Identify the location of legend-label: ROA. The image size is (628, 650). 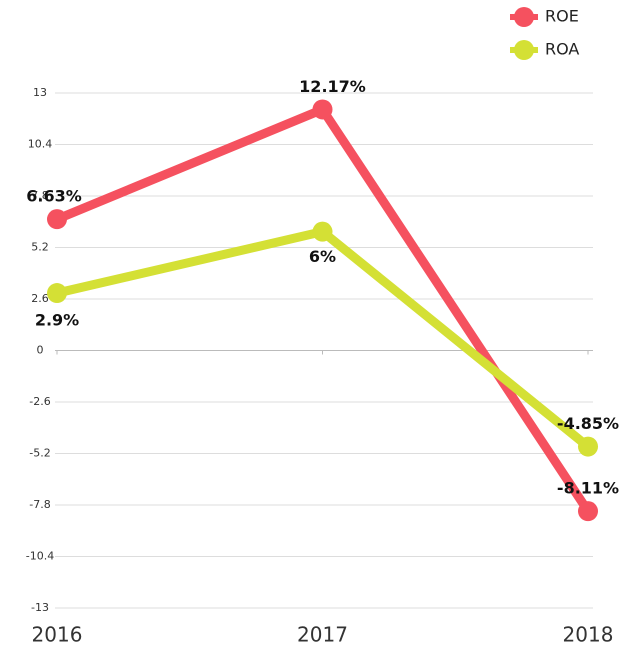
(562, 49).